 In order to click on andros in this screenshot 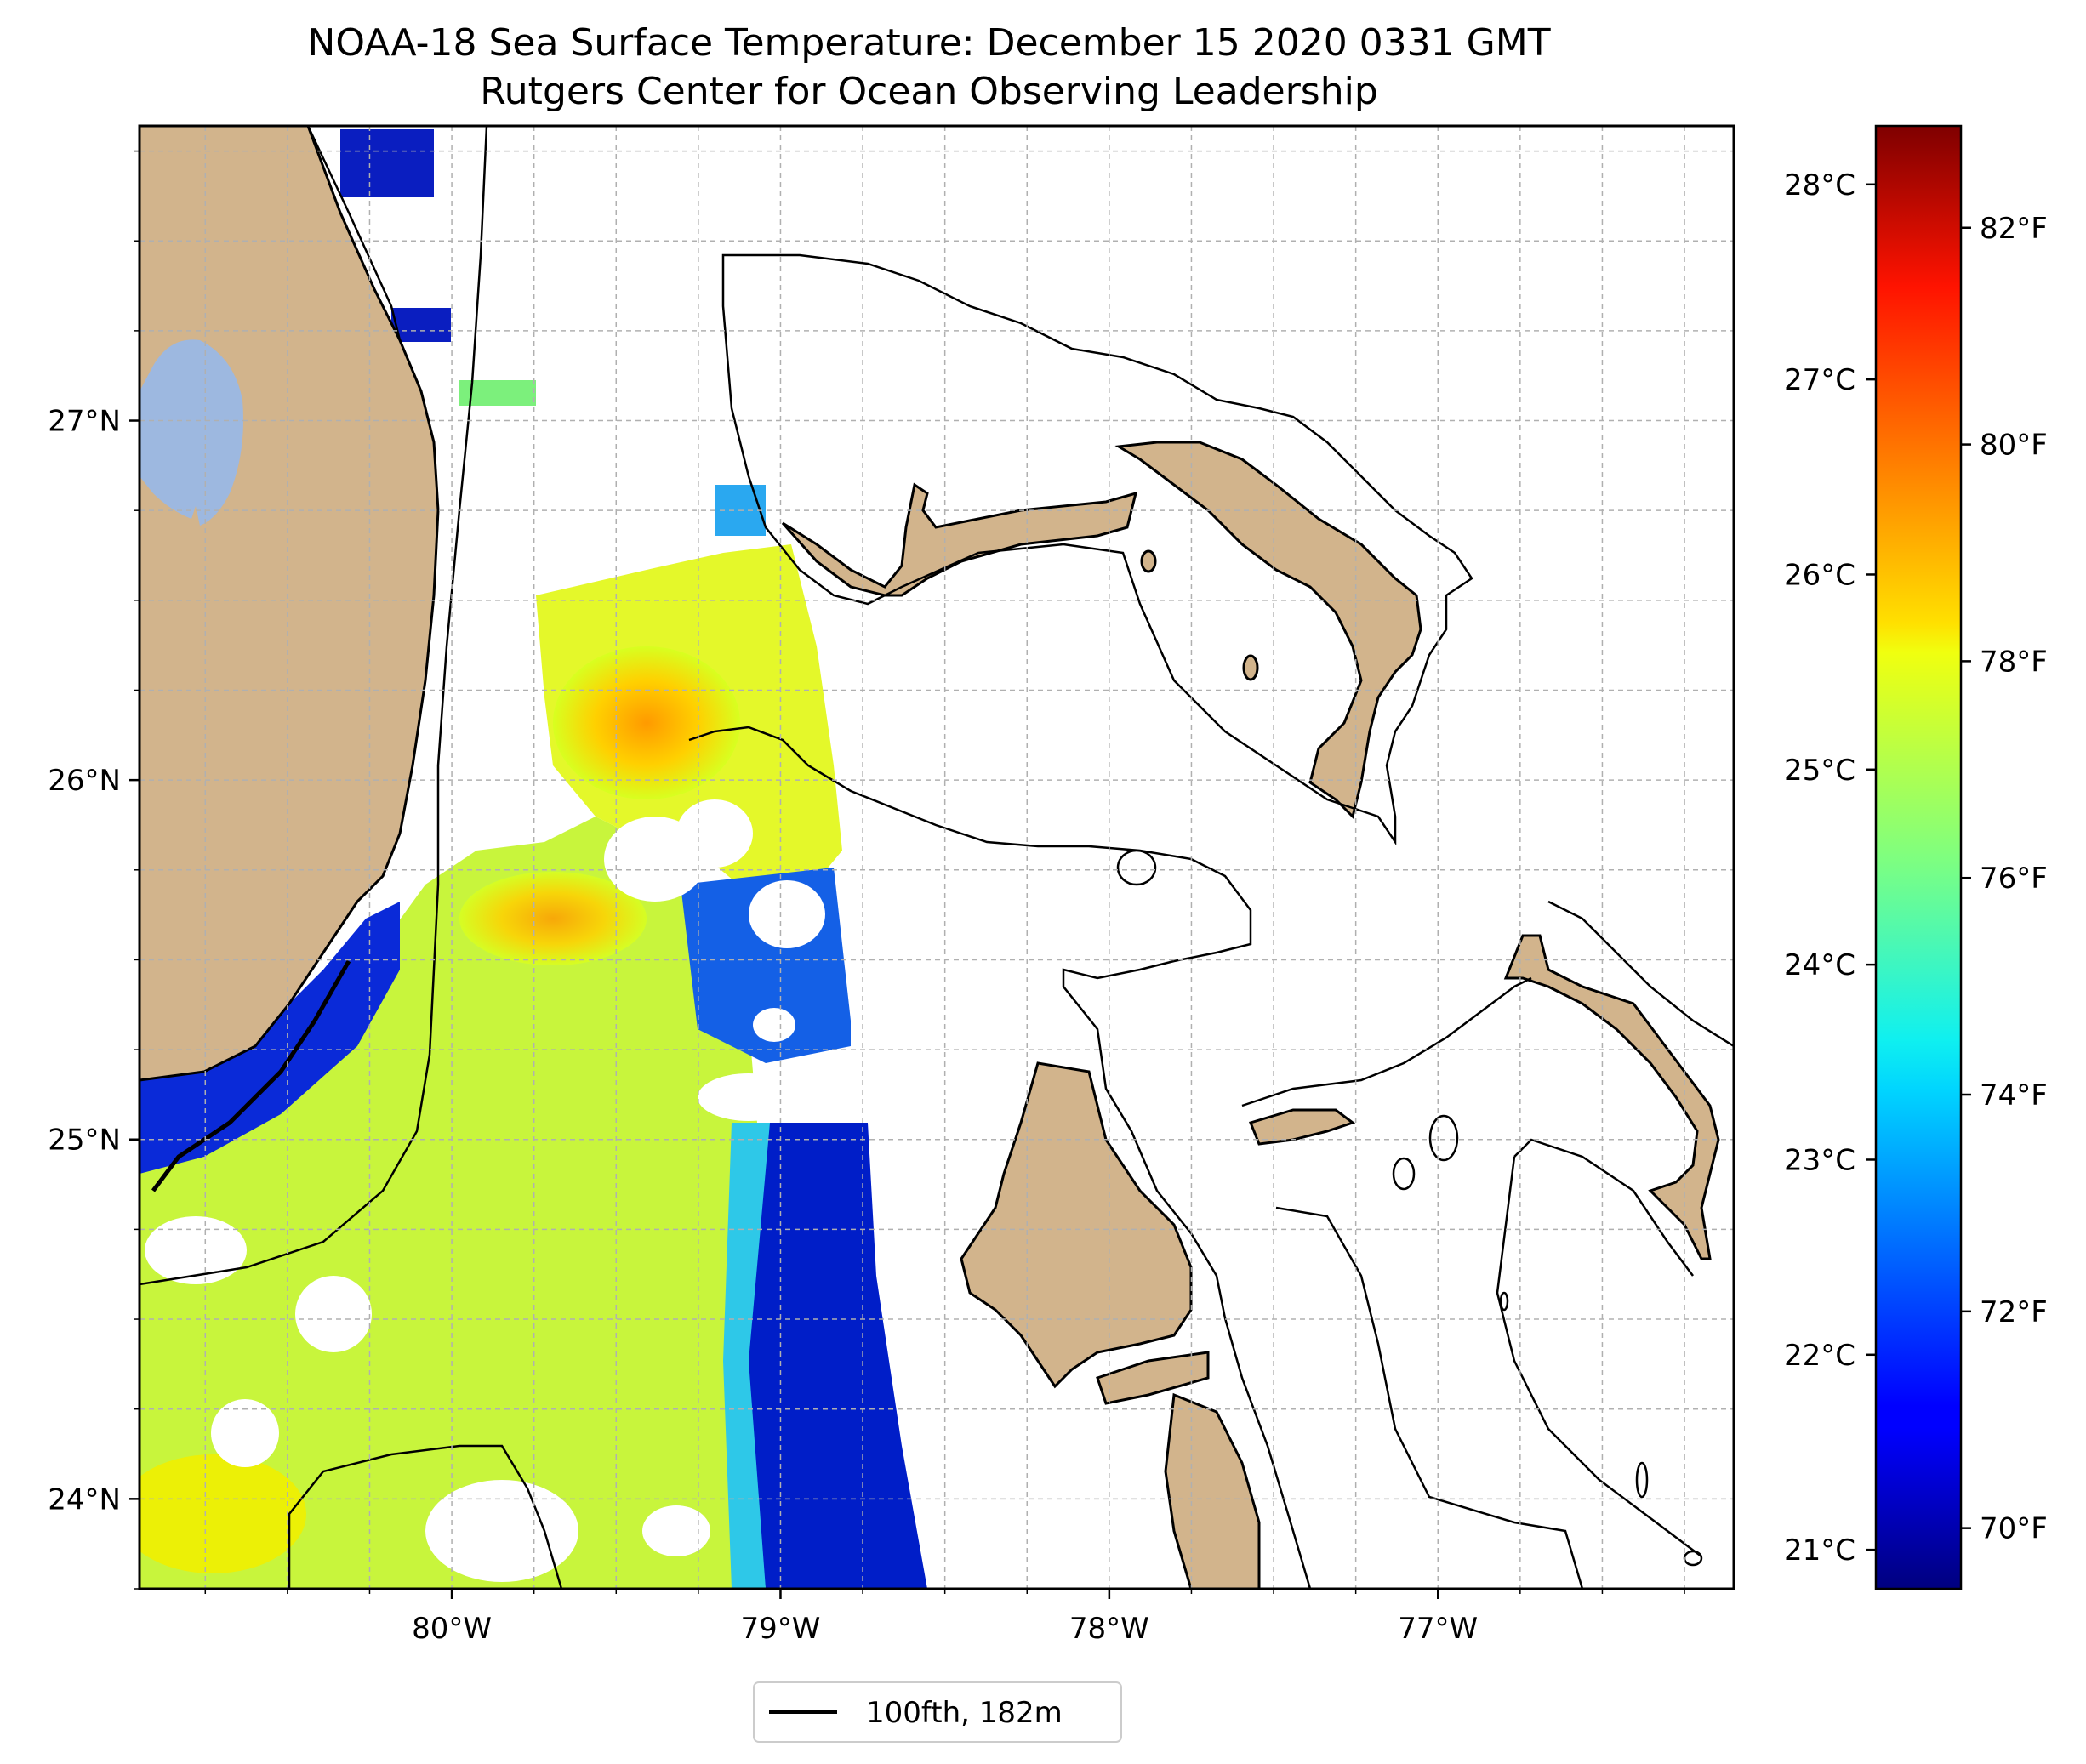, I will do `click(1076, 1225)`.